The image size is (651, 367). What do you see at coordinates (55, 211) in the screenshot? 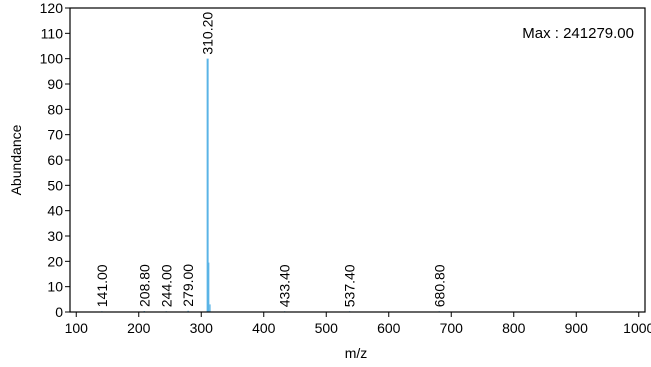
I see `y-tick-label: 40` at bounding box center [55, 211].